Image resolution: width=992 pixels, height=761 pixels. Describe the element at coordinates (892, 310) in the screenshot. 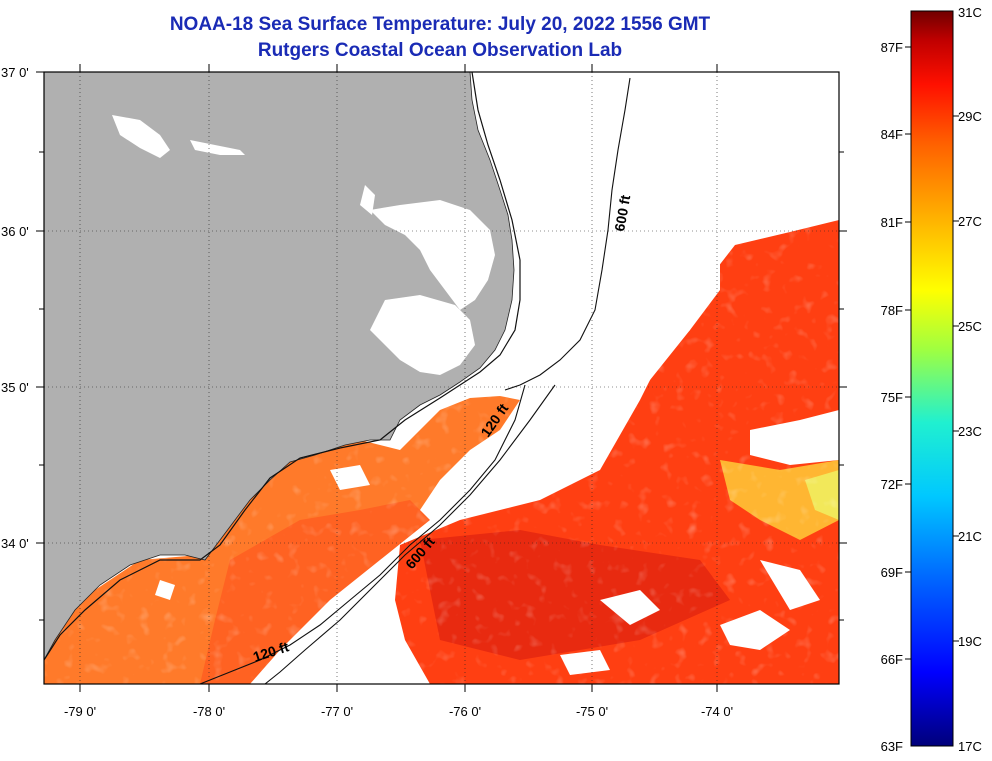

I see `colorbar-label-78f: 78F` at that location.